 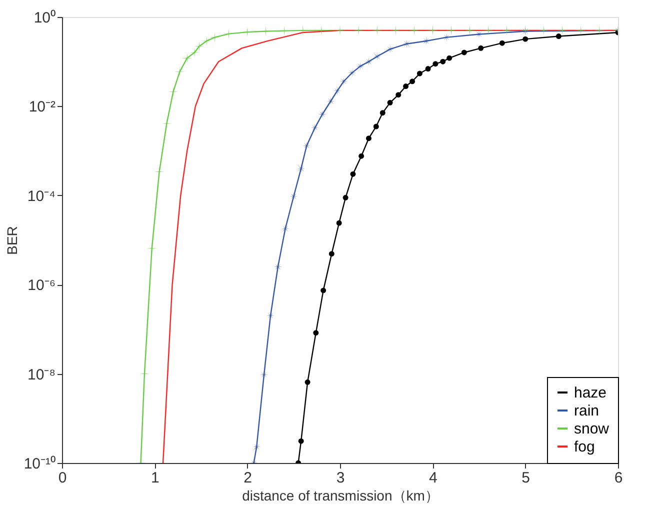 What do you see at coordinates (45, 18) in the screenshot?
I see `y-tick-label: 10⁰` at bounding box center [45, 18].